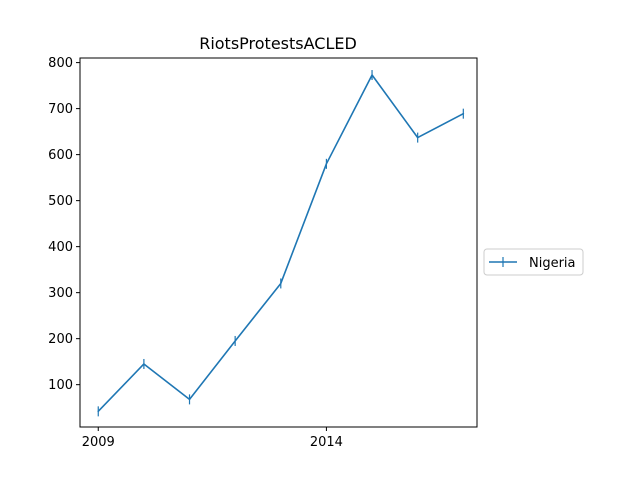 This screenshot has width=640, height=480. Describe the element at coordinates (60, 201) in the screenshot. I see `y-tick-label: 500` at that location.